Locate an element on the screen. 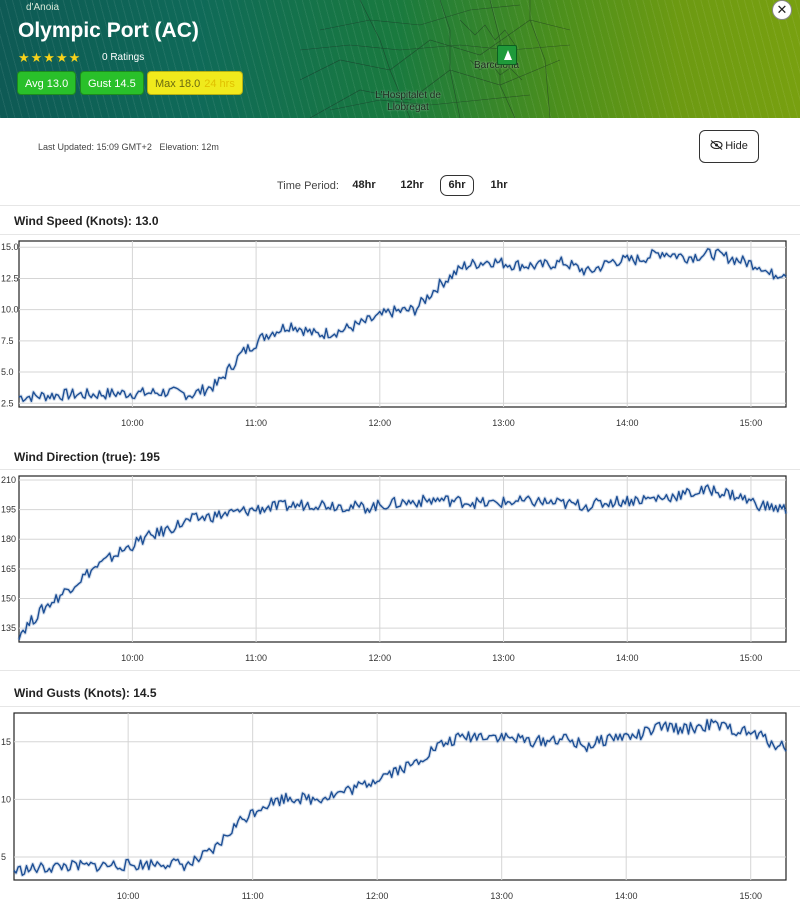 The height and width of the screenshot is (913, 800). hide-button-label: Hide is located at coordinates (736, 146).